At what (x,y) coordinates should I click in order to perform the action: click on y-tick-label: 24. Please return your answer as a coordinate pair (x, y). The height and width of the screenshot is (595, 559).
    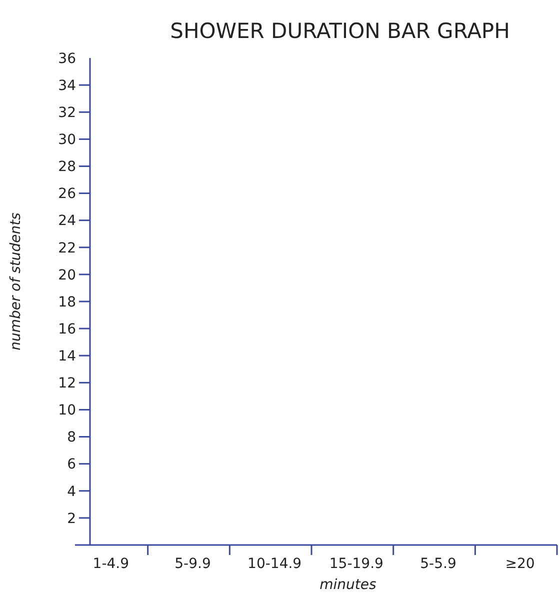
    Looking at the image, I should click on (67, 221).